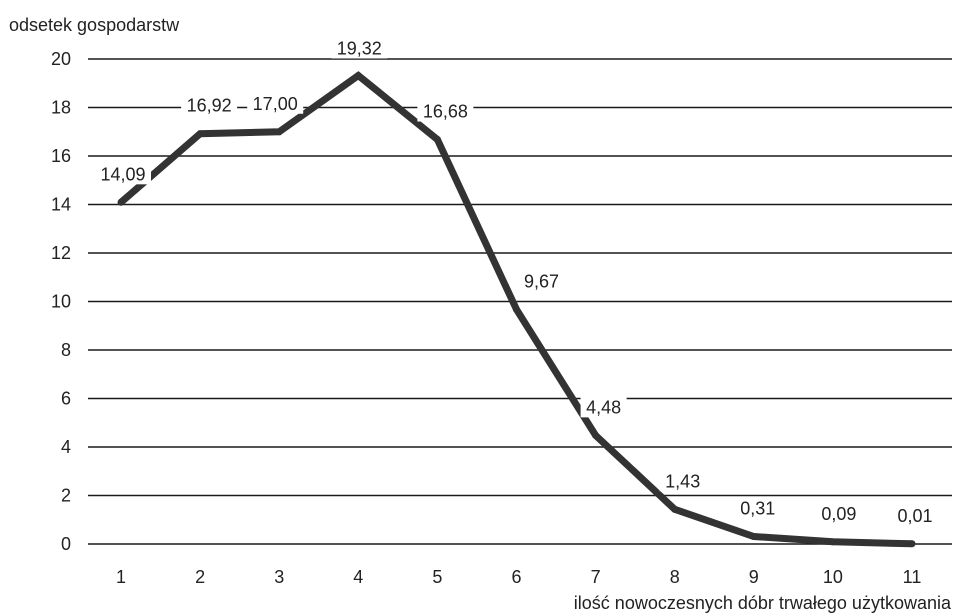  What do you see at coordinates (61, 205) in the screenshot?
I see `y-tick-label: 14` at bounding box center [61, 205].